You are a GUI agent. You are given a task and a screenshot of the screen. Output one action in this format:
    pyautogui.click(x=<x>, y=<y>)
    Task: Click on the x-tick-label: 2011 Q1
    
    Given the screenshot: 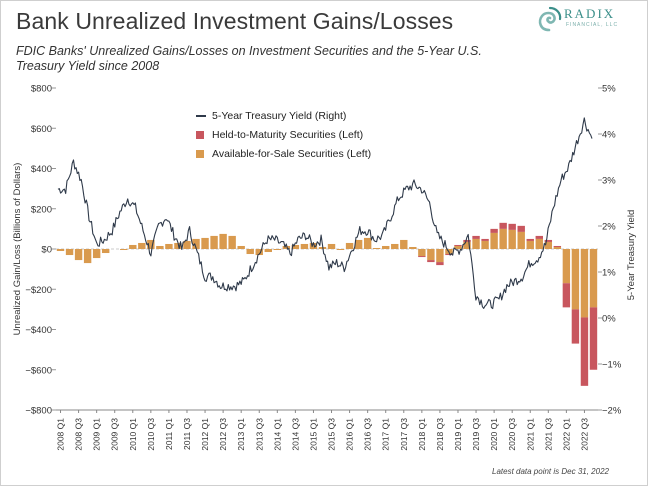 What is the action you would take?
    pyautogui.click(x=169, y=434)
    